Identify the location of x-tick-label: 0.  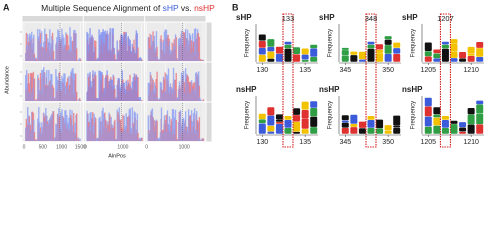
(146, 147).